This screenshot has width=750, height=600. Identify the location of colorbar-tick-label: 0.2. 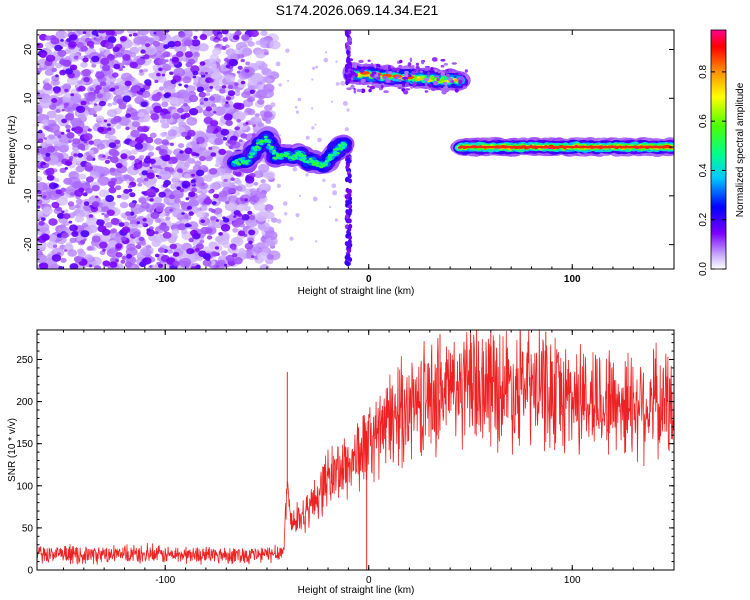
(703, 219).